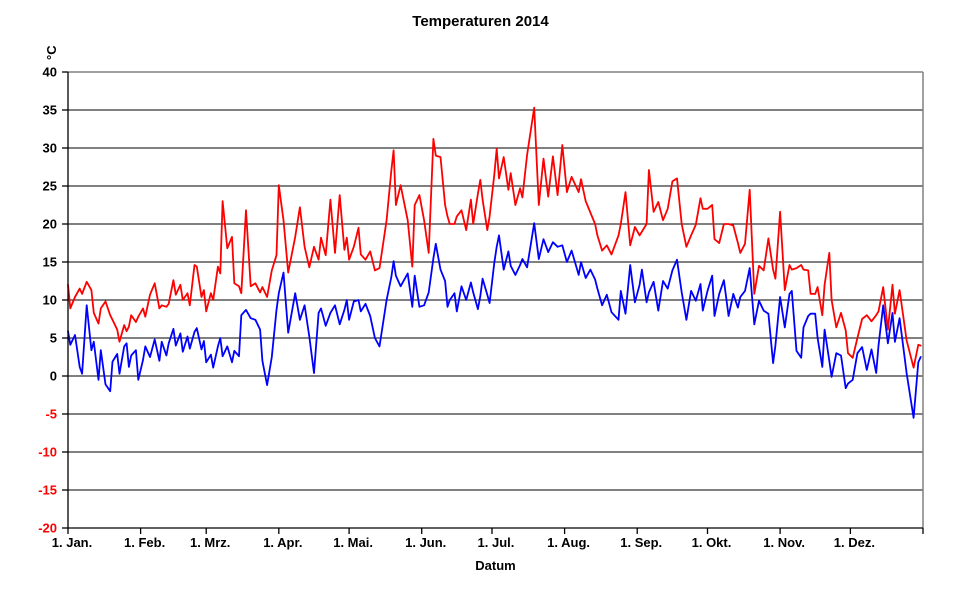 Image resolution: width=961 pixels, height=594 pixels. What do you see at coordinates (144, 542) in the screenshot?
I see `x-tick-label: 1. Feb.` at bounding box center [144, 542].